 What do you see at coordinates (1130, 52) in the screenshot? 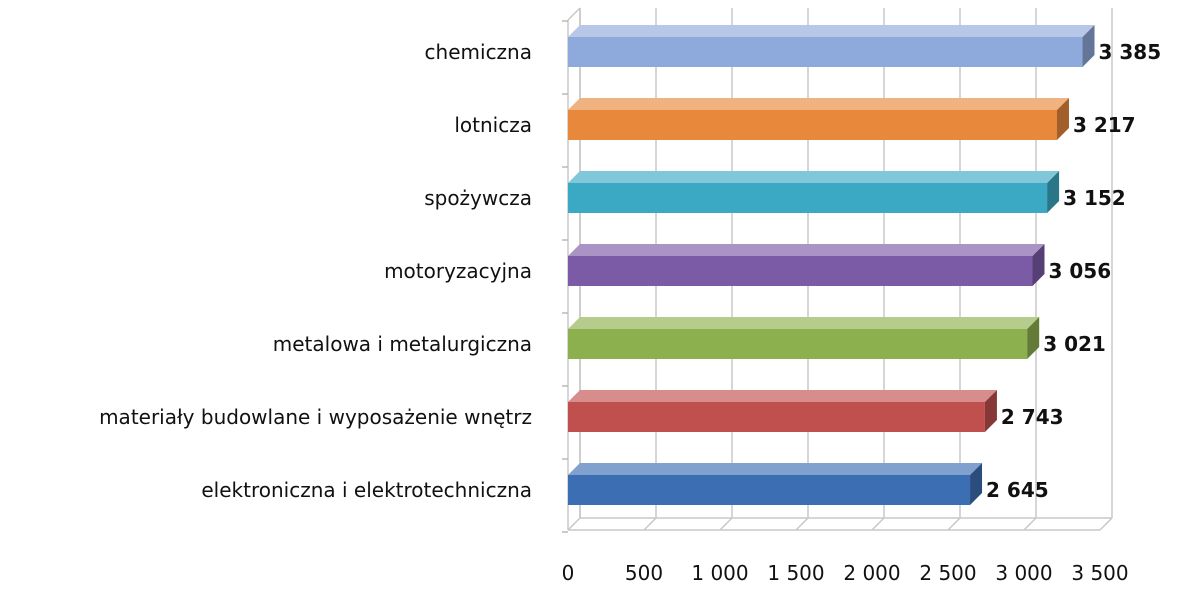
I see `data-label: 3 385` at bounding box center [1130, 52].